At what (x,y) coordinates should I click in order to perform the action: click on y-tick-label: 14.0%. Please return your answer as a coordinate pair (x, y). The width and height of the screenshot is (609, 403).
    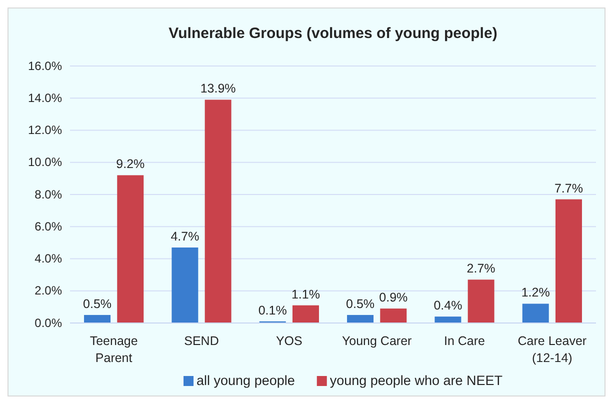
    Looking at the image, I should click on (45, 97).